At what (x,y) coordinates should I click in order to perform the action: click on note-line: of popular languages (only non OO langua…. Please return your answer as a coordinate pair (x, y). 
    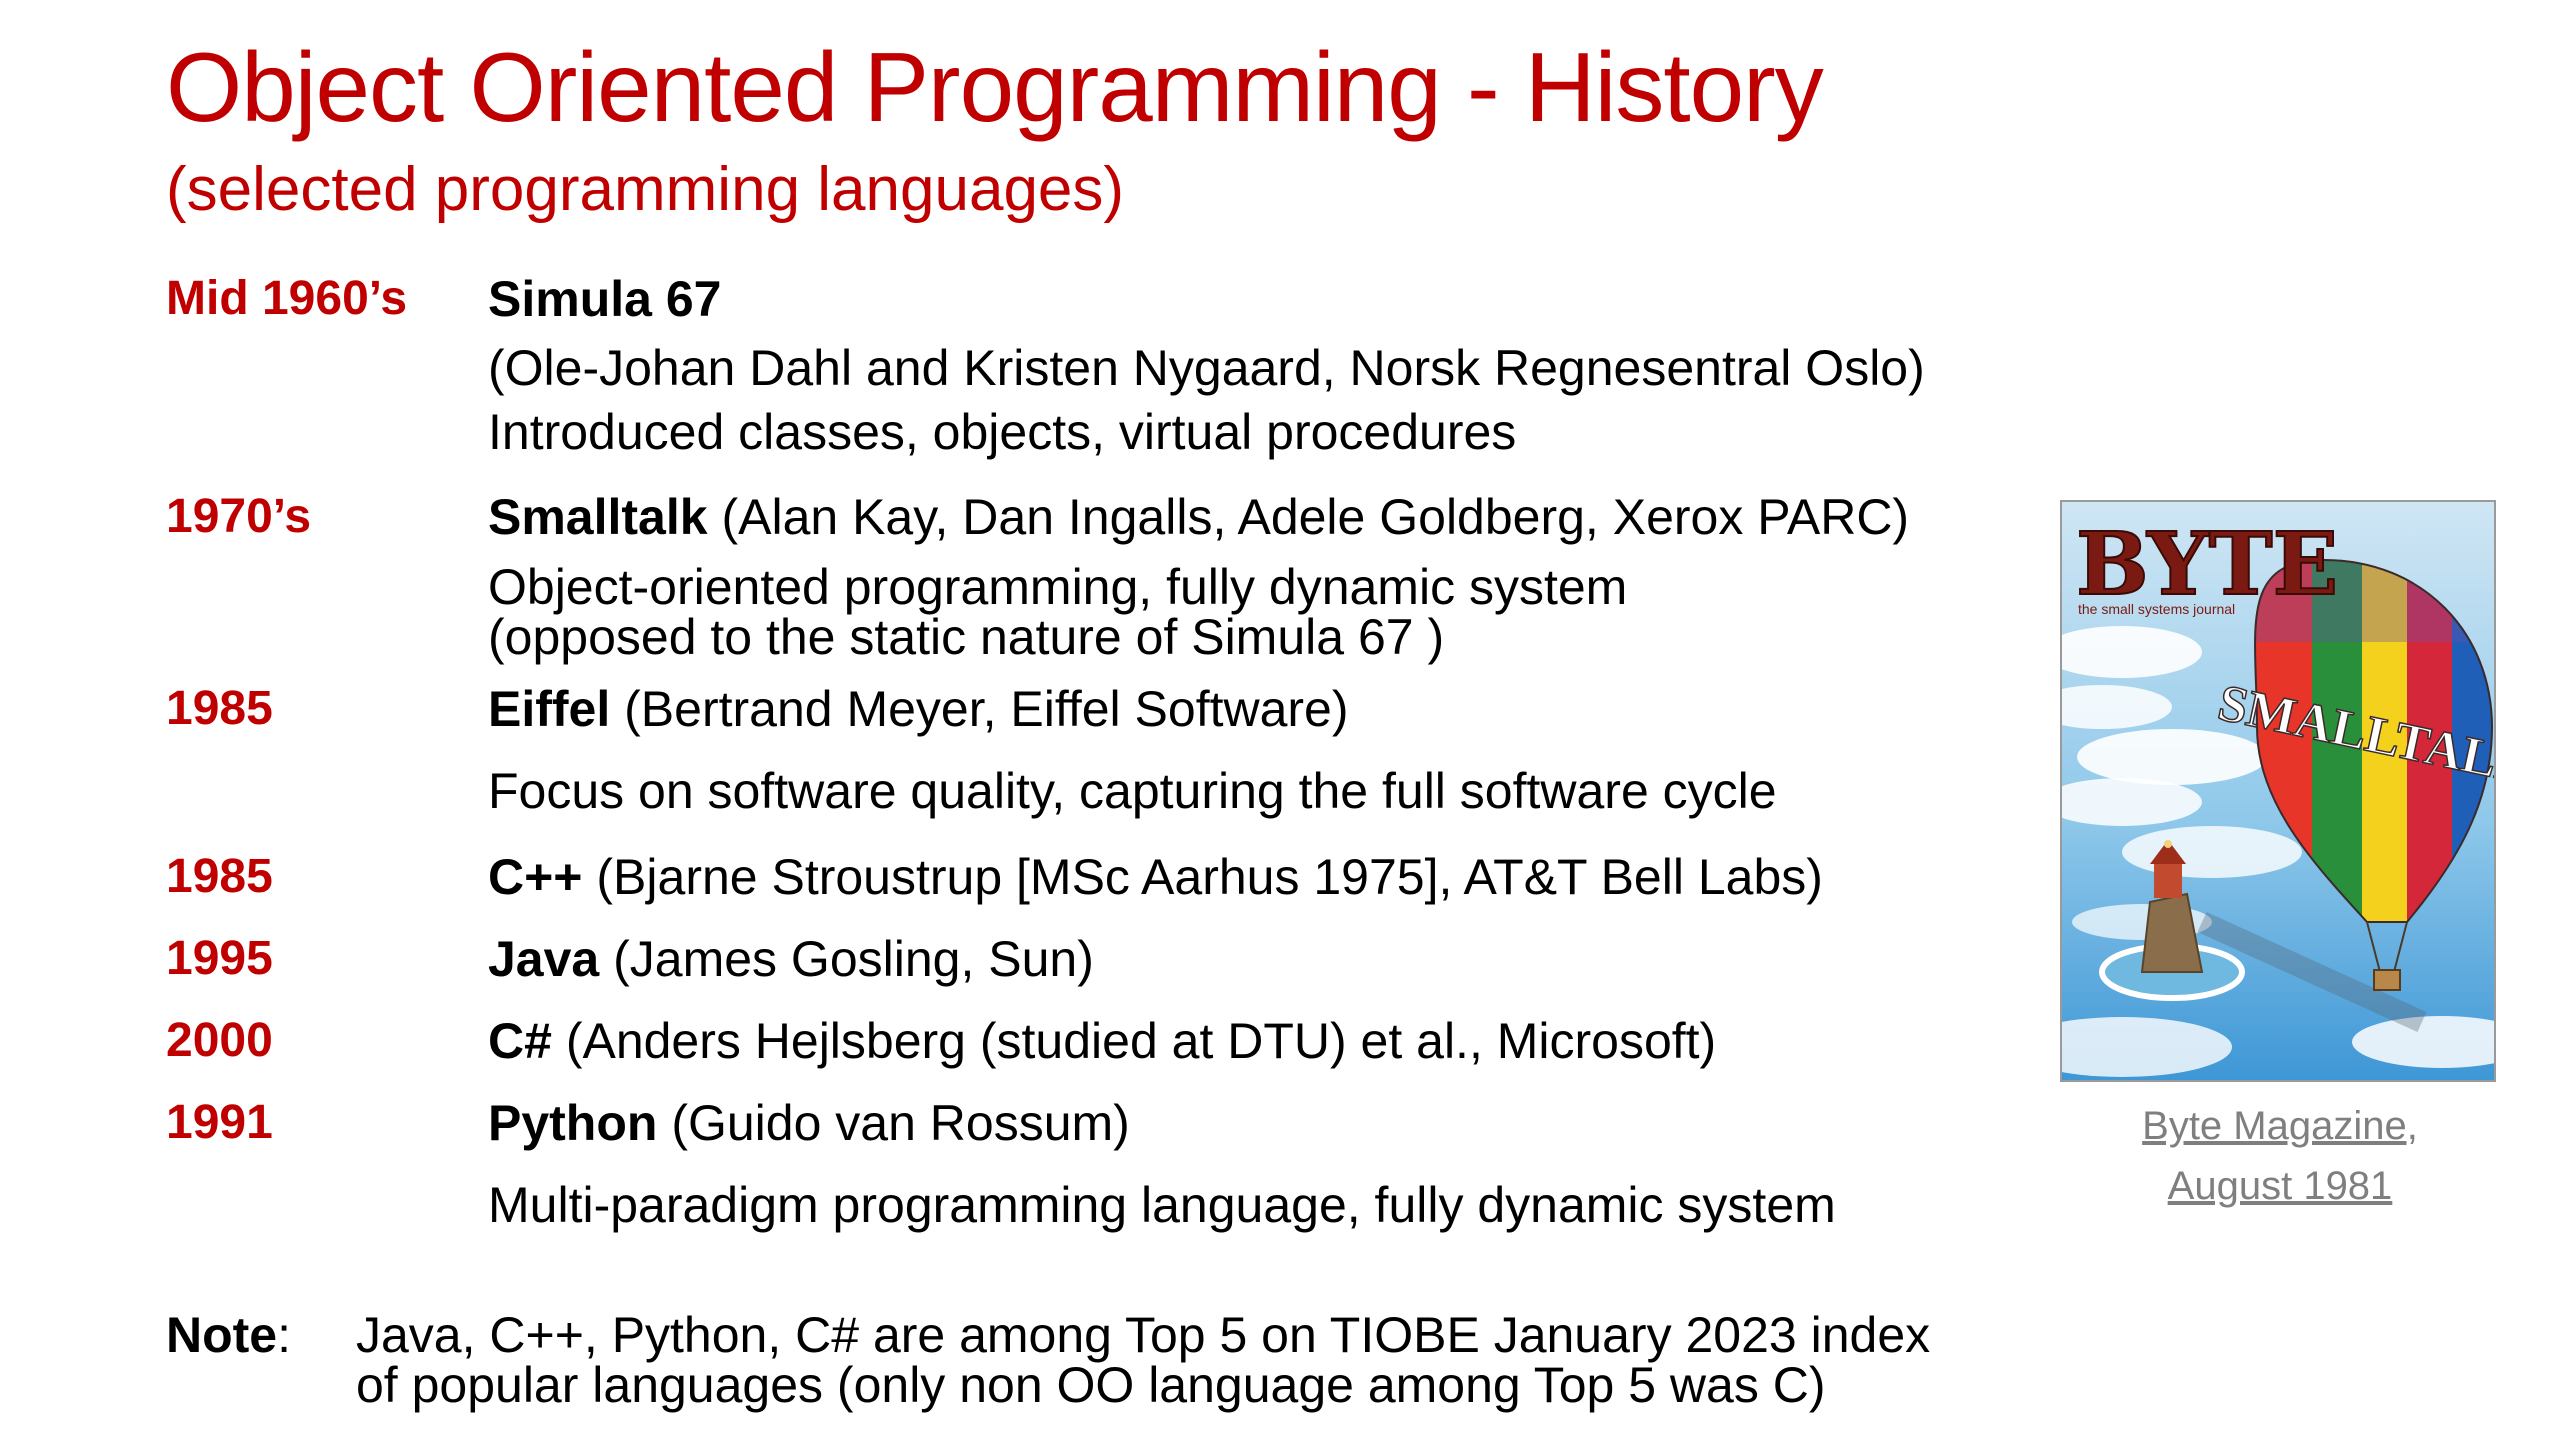
    Looking at the image, I should click on (1091, 1385).